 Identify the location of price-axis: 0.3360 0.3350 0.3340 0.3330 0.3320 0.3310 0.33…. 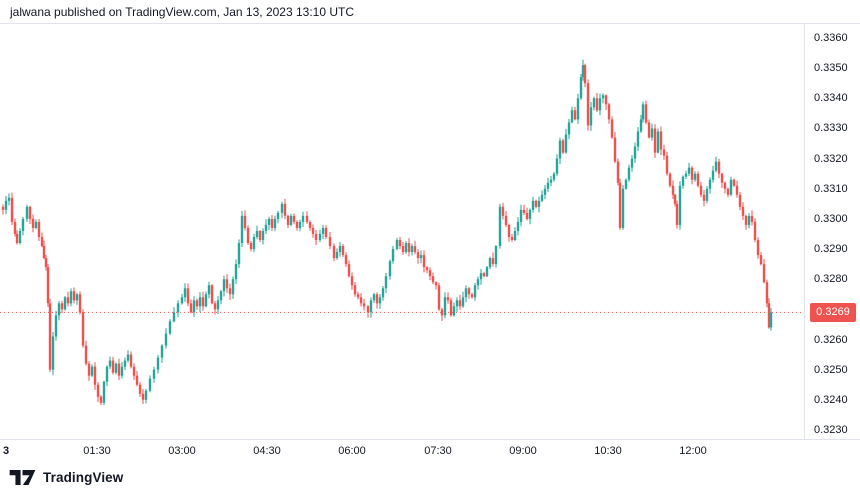
(832, 243).